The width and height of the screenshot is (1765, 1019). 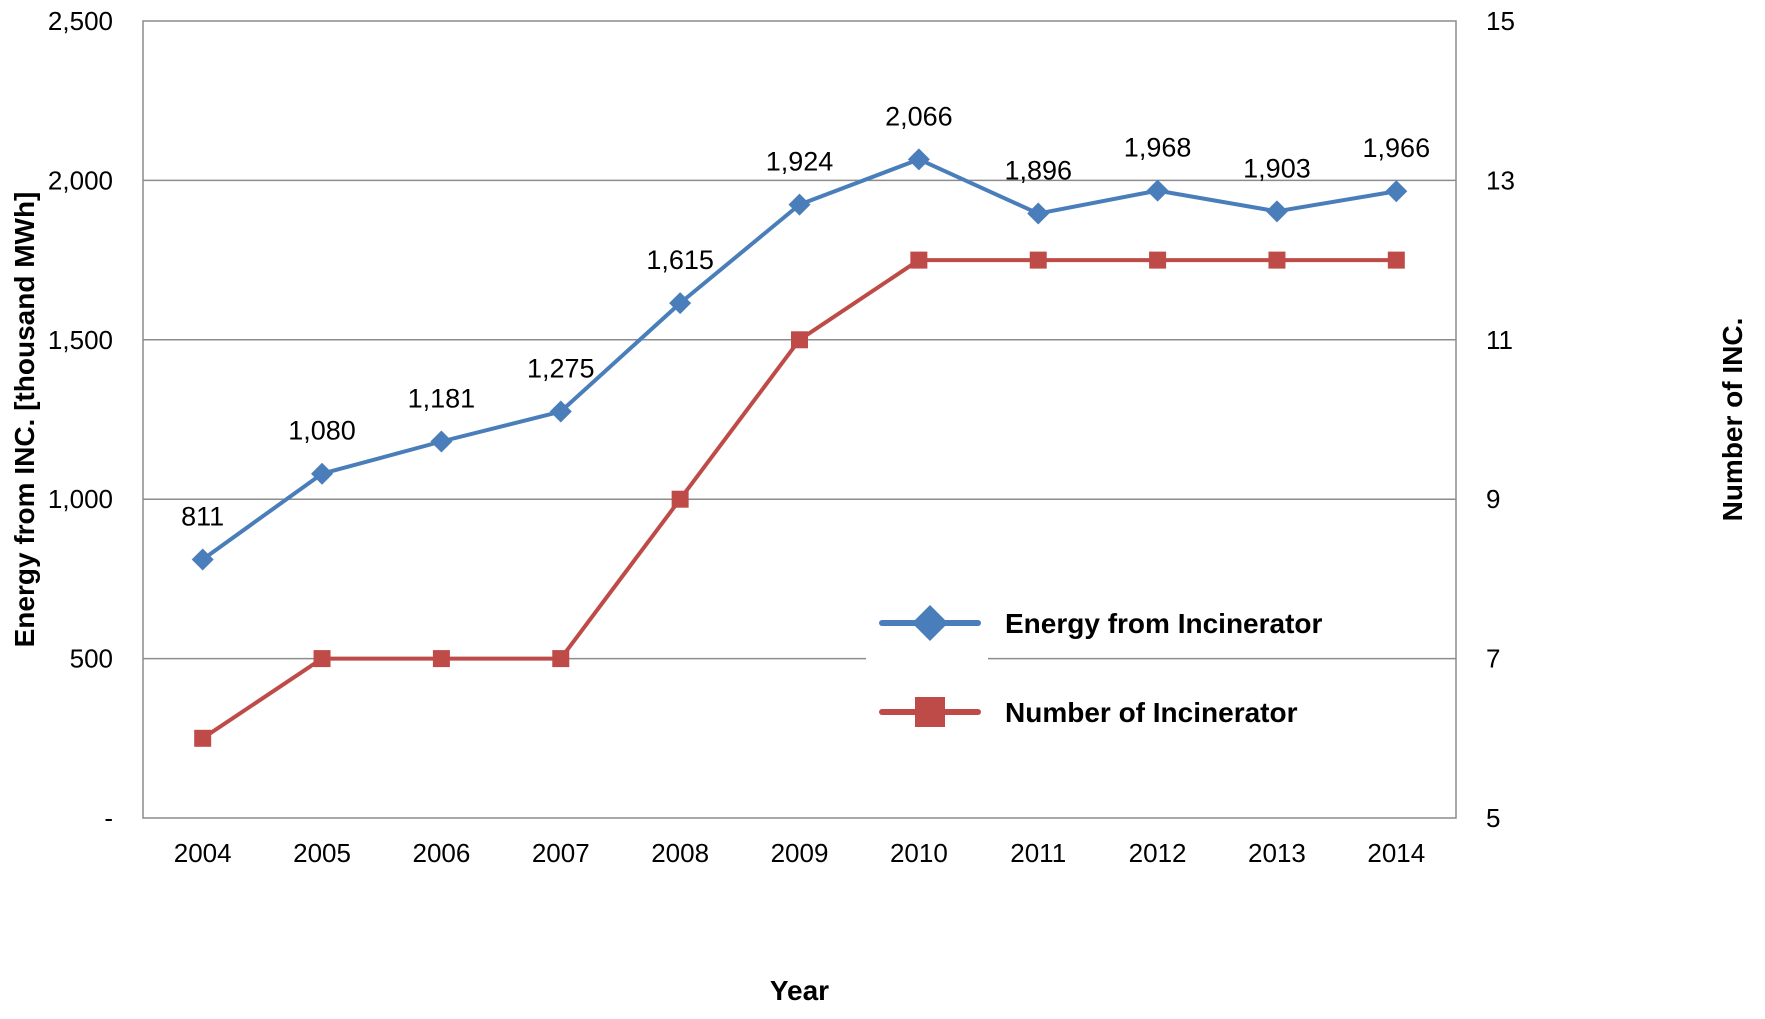 I want to click on x-tick-label: 2005, so click(x=322, y=853).